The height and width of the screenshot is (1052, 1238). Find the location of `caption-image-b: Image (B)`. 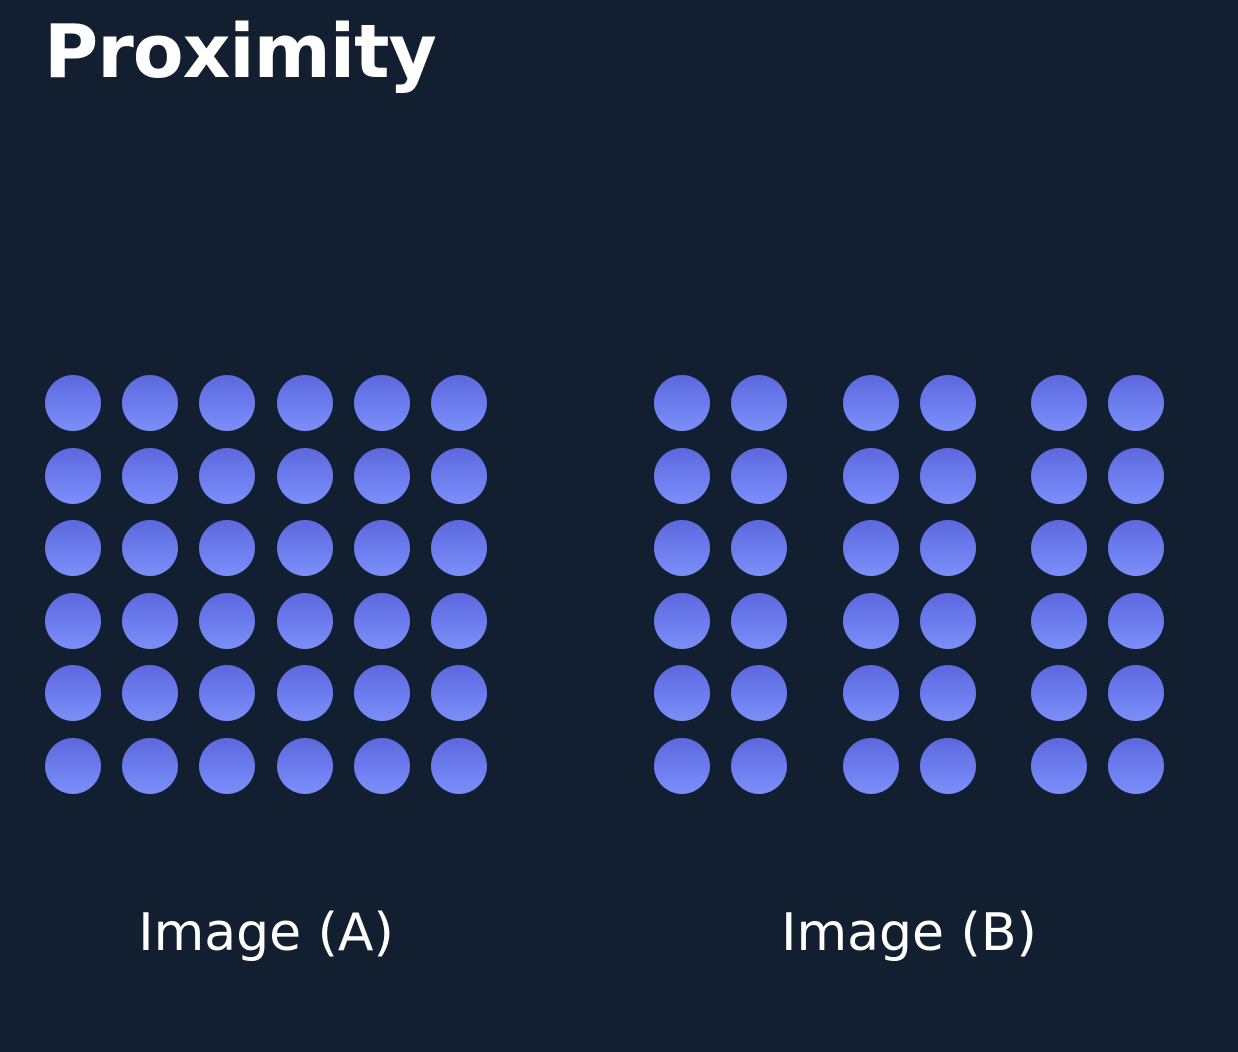

caption-image-b: Image (B) is located at coordinates (909, 933).